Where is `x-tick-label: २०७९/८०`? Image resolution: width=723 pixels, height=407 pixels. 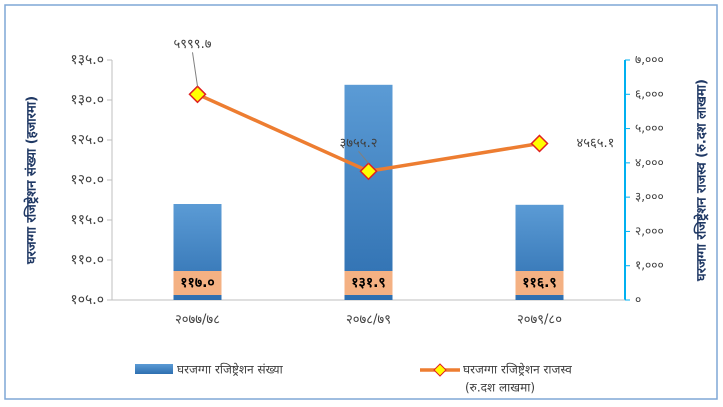
x-tick-label: २०७९/८० is located at coordinates (539, 320).